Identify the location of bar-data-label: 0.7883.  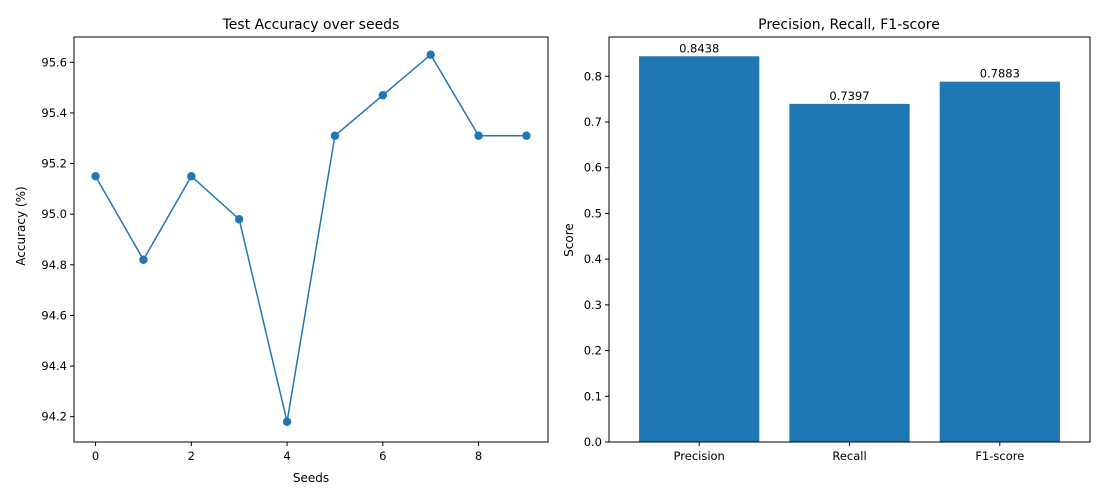
(1000, 74).